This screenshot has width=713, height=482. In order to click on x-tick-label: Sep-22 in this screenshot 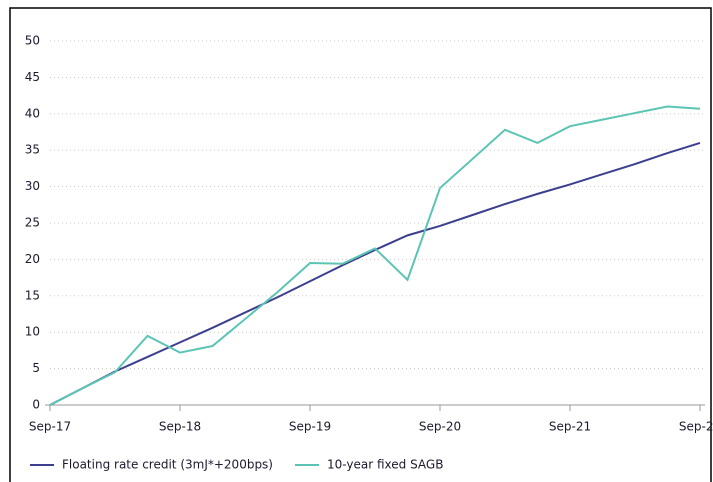, I will do `click(696, 427)`.